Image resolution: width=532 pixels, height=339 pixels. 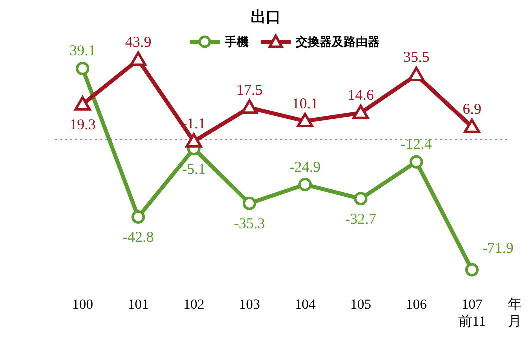 I want to click on data-label: -71.9, so click(x=498, y=249).